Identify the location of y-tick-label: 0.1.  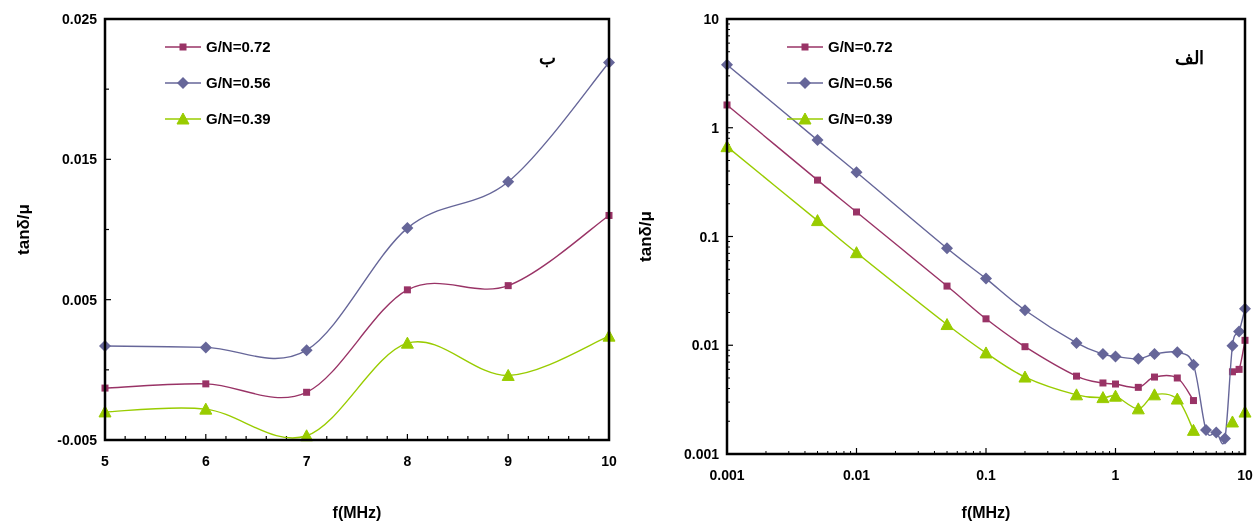
(709, 236).